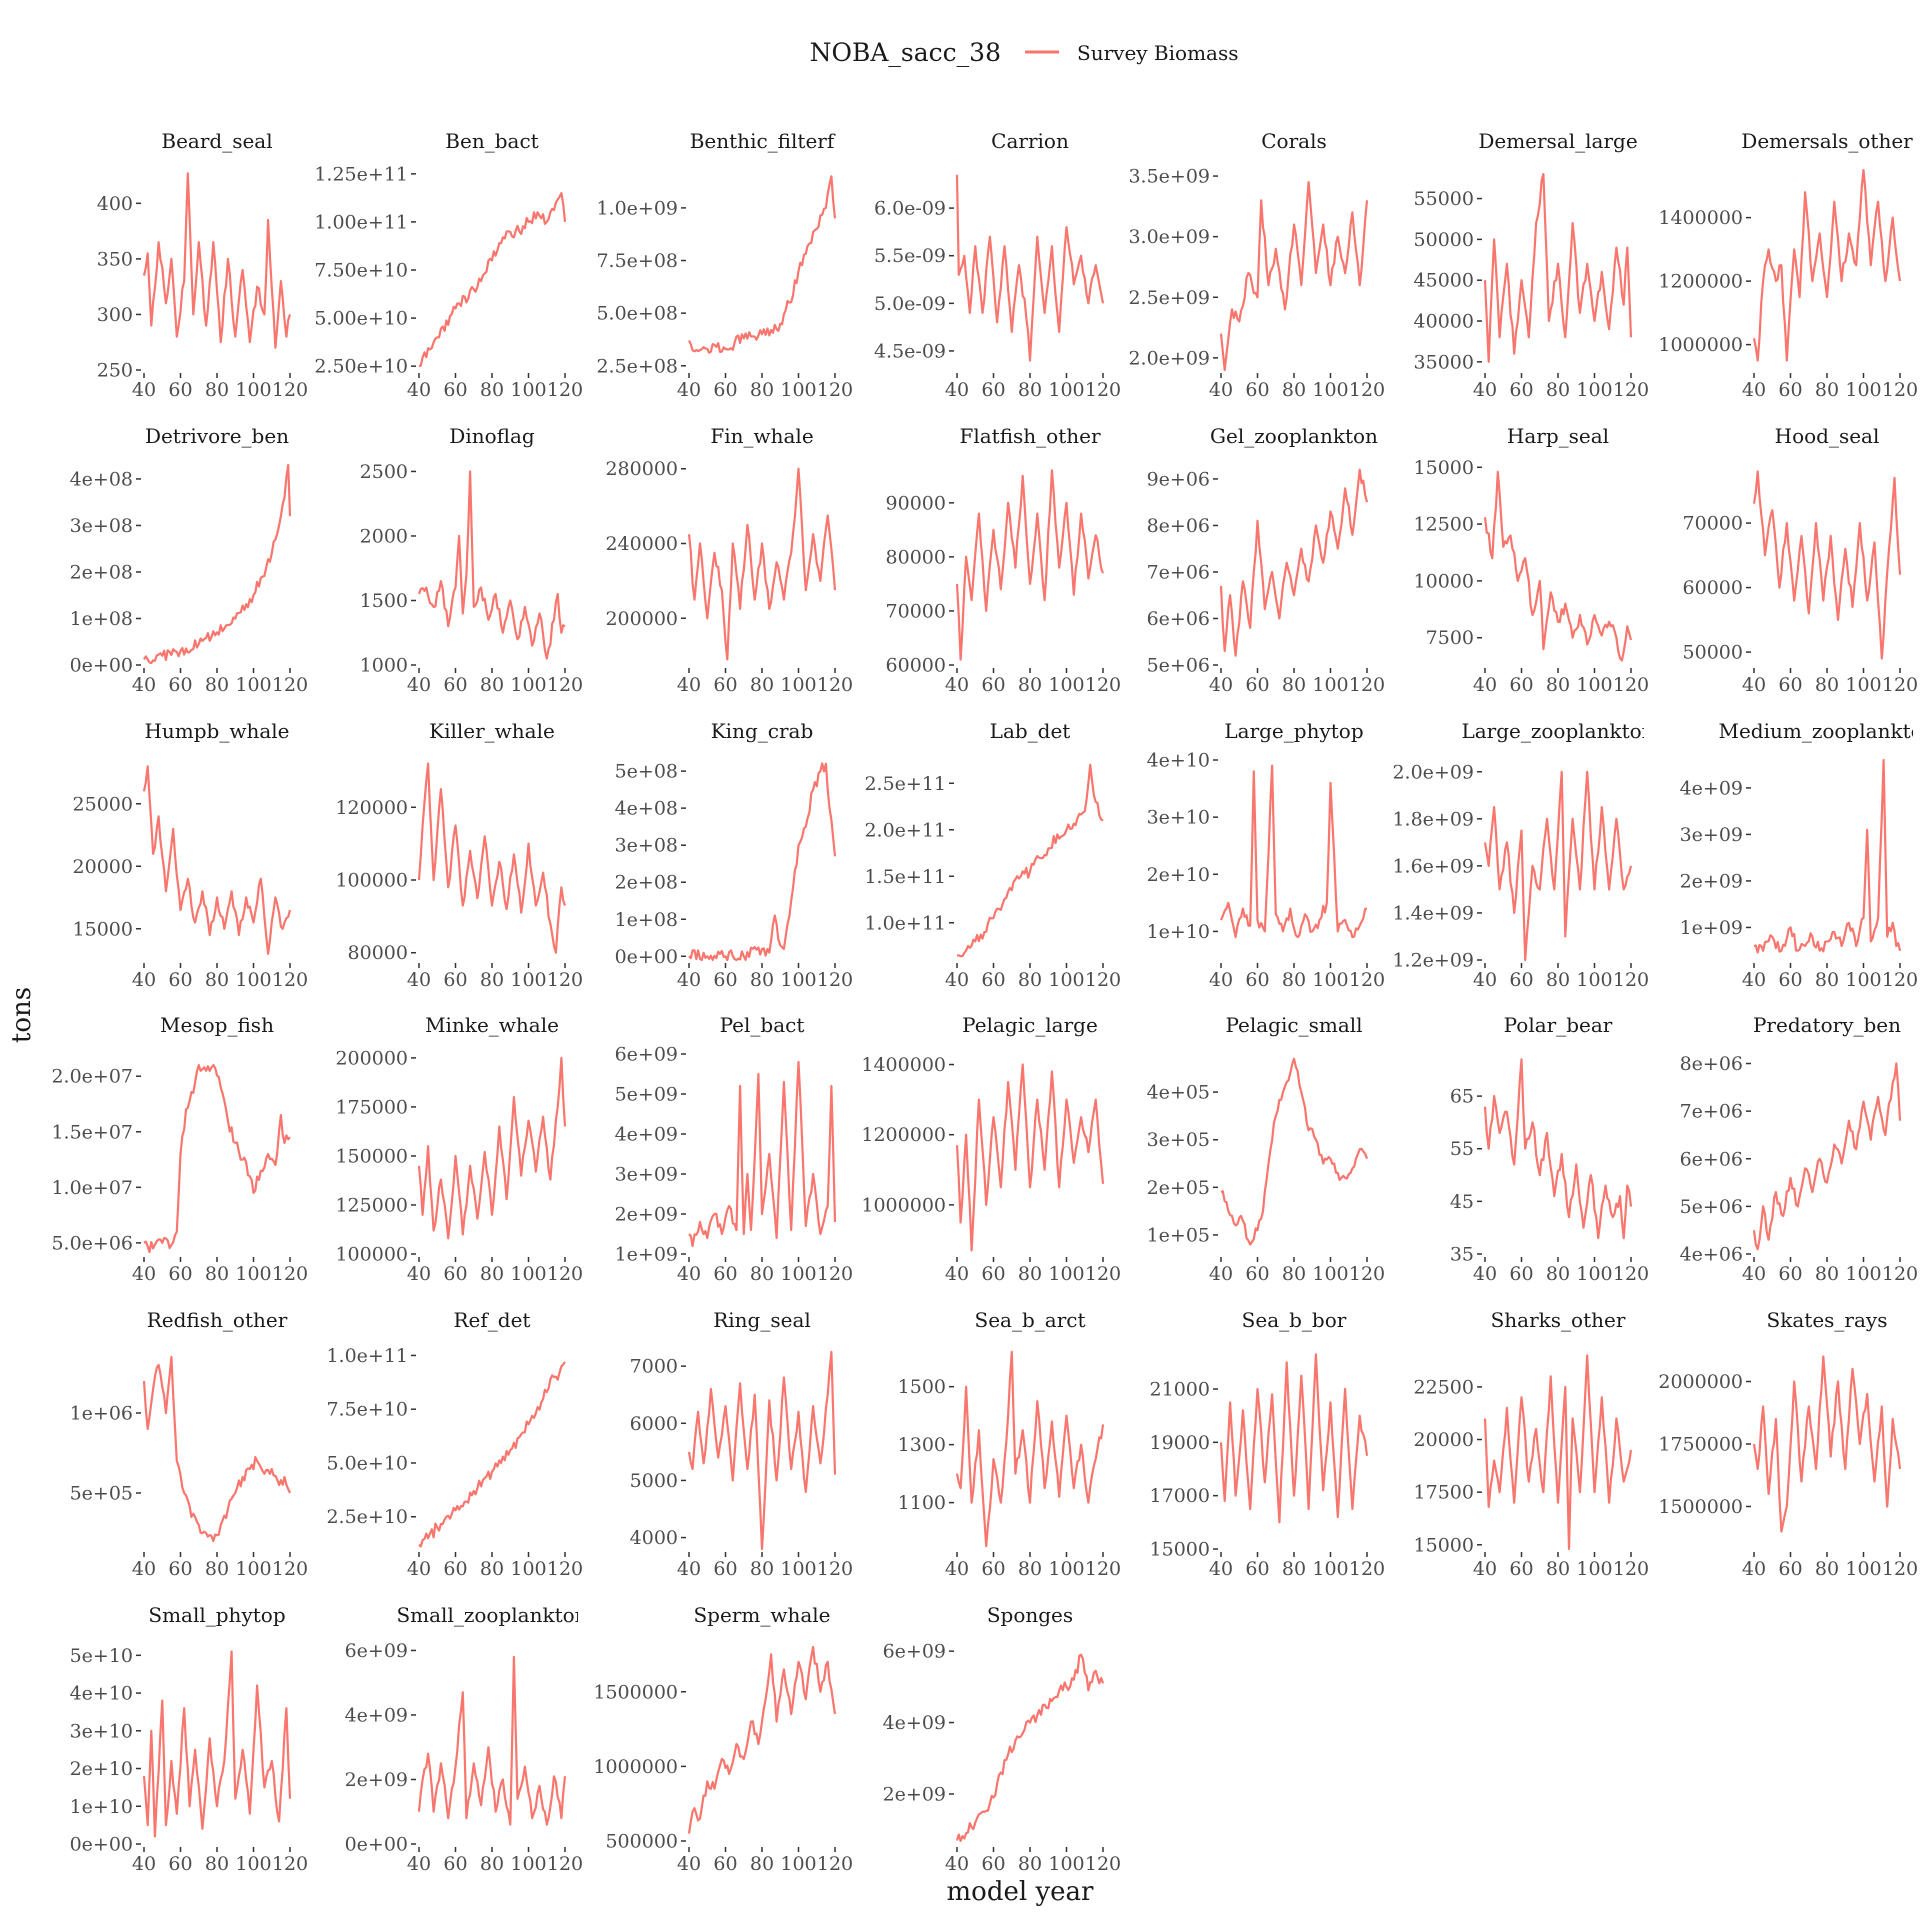  Describe the element at coordinates (1030, 1025) in the screenshot. I see `panel-title: Pelagic_large` at that location.